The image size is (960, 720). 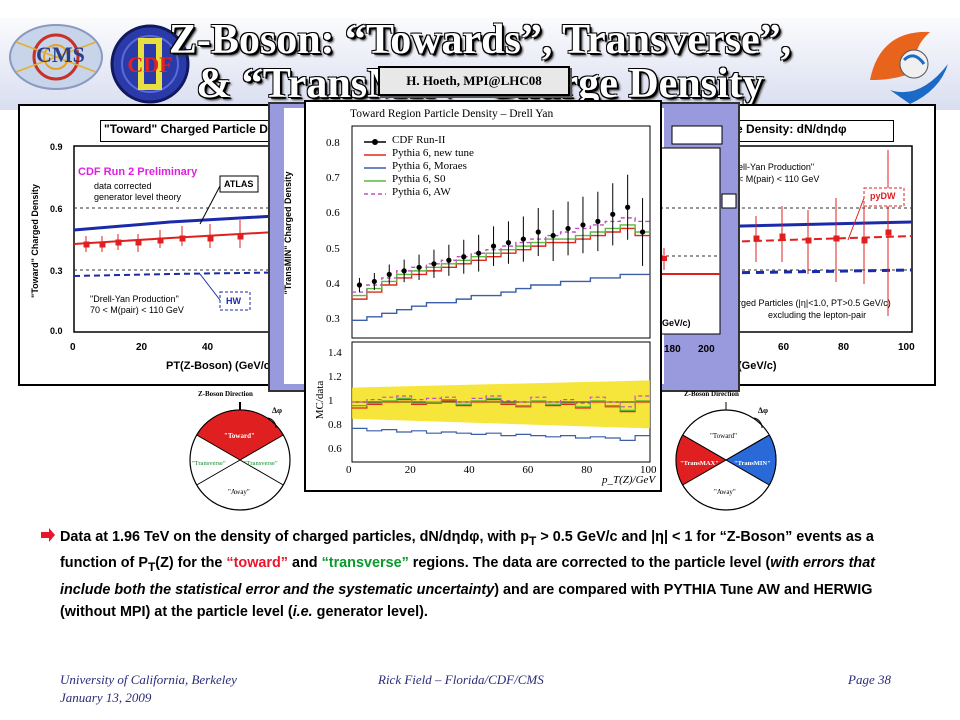 I want to click on right-dphi: Δφ, so click(x=763, y=410).